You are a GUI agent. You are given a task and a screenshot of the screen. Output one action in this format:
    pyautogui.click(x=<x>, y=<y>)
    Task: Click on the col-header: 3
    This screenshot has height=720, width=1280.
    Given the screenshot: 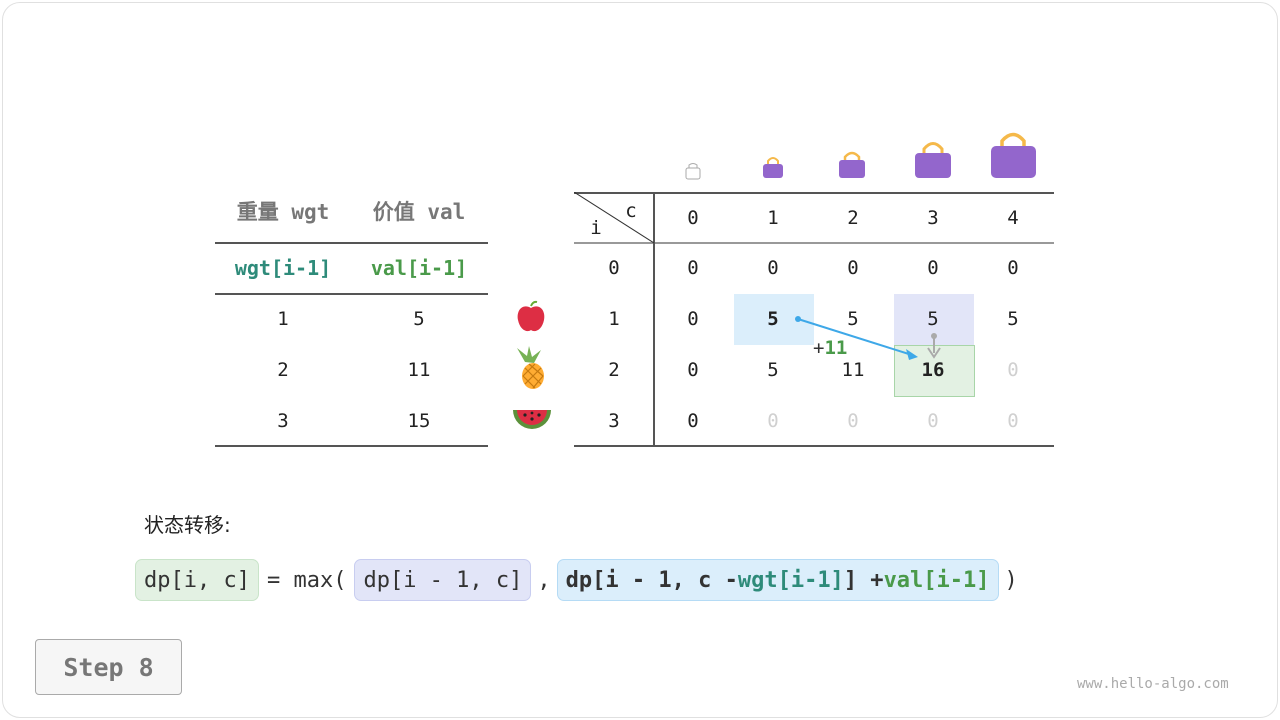 What is the action you would take?
    pyautogui.click(x=933, y=218)
    